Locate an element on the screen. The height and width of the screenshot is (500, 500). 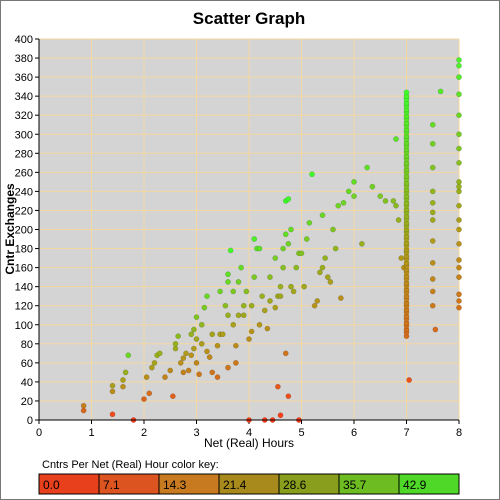
y-tick-label: 280 is located at coordinates (24, 154).